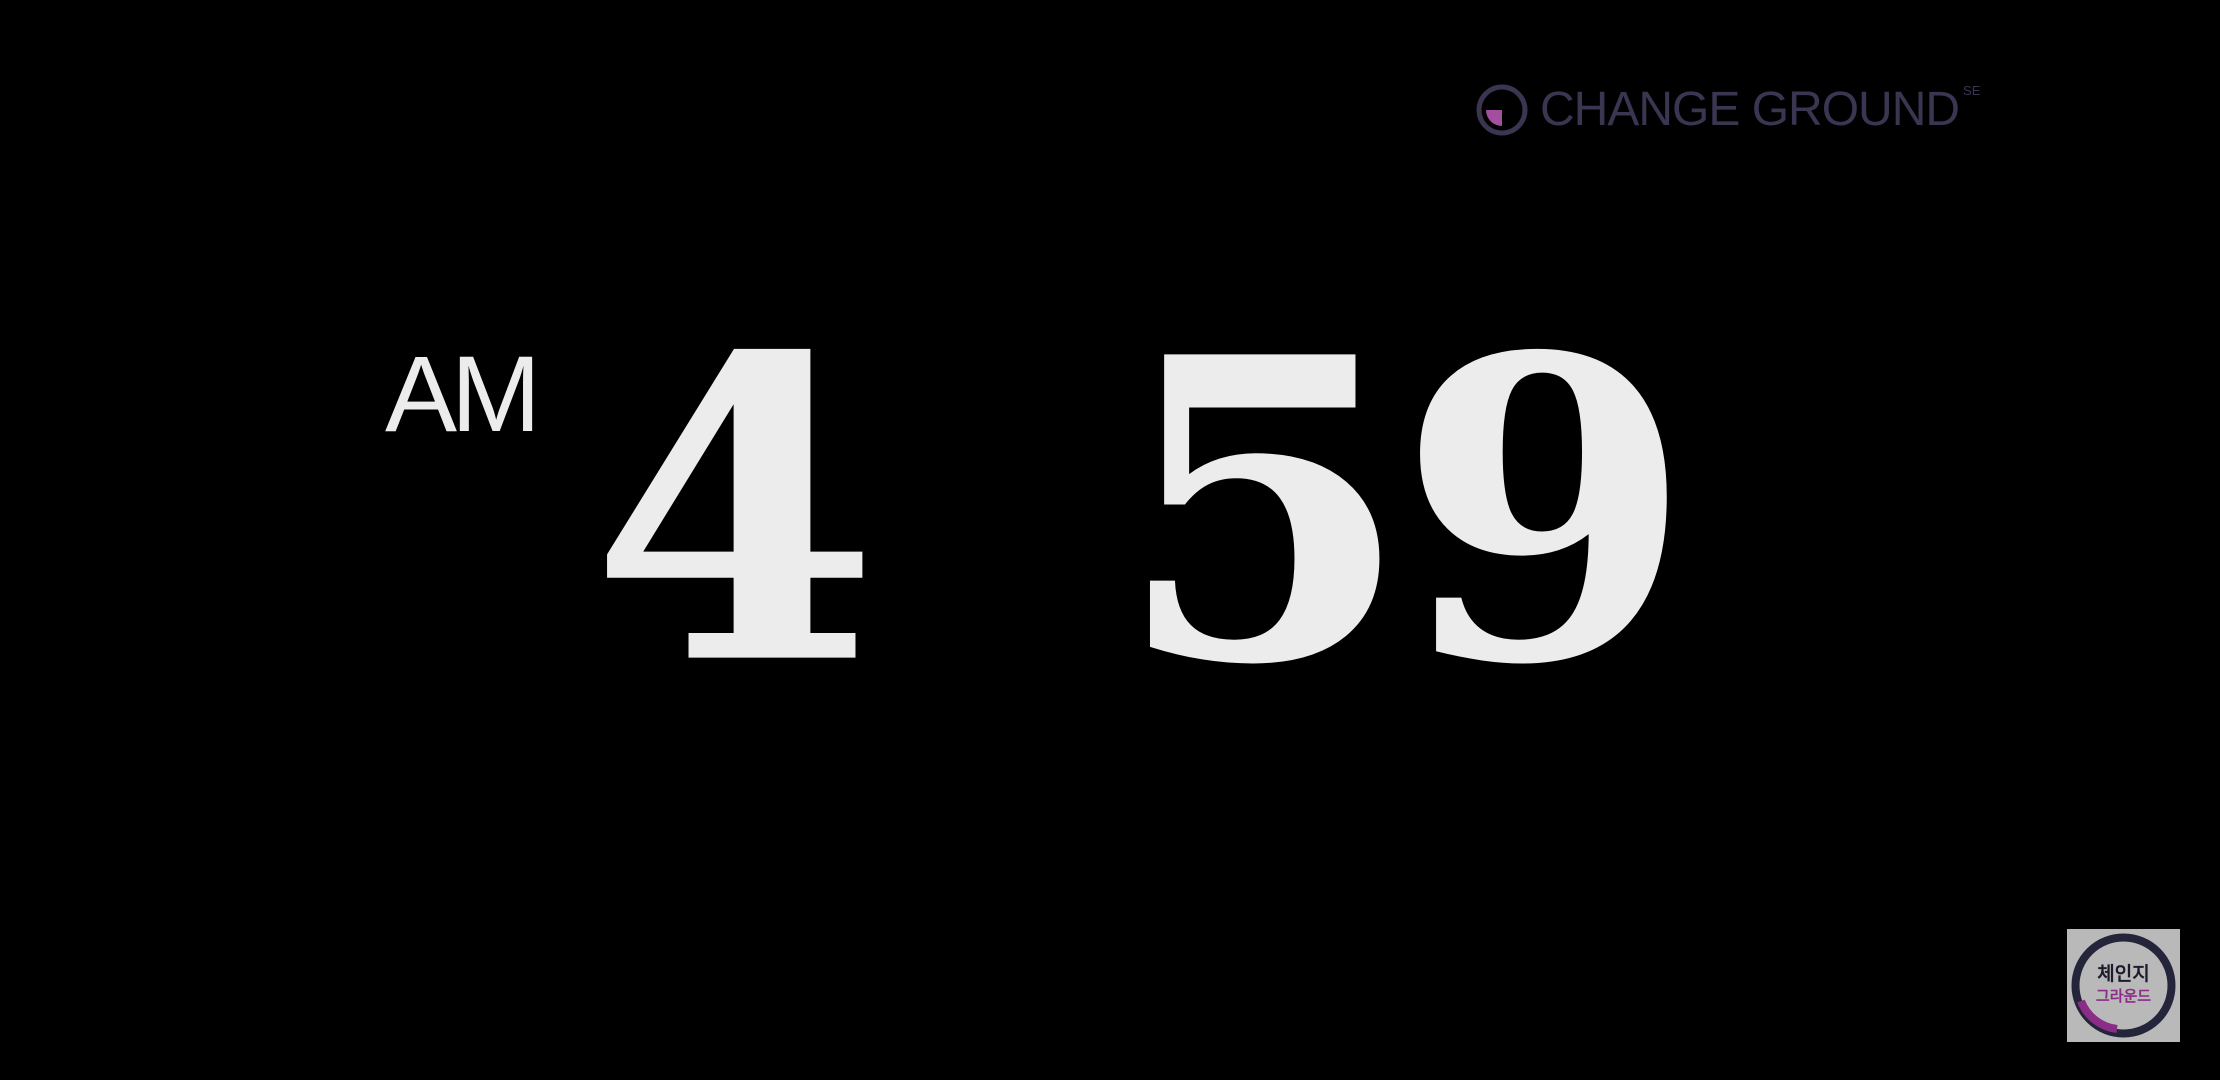 Image resolution: width=2220 pixels, height=1080 pixels. I want to click on watermark-line-1: 체인지, so click(2123, 974).